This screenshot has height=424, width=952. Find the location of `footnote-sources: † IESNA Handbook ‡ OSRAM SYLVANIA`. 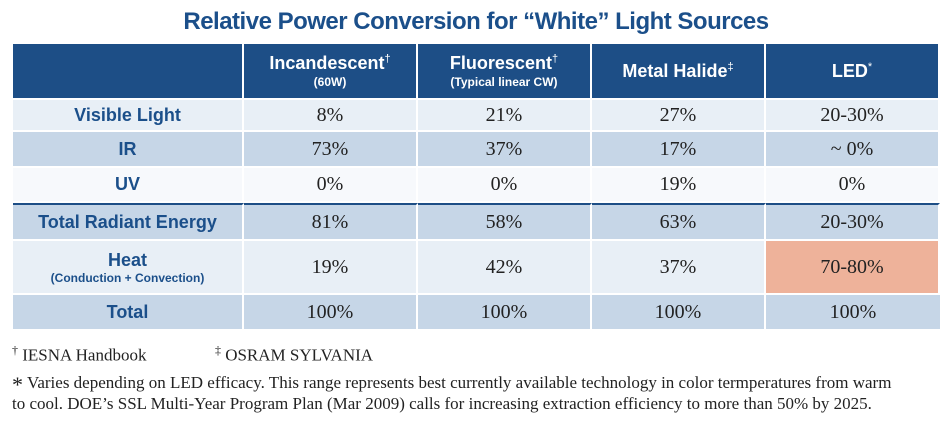

footnote-sources: † IESNA Handbook ‡ OSRAM SYLVANIA is located at coordinates (192, 354).